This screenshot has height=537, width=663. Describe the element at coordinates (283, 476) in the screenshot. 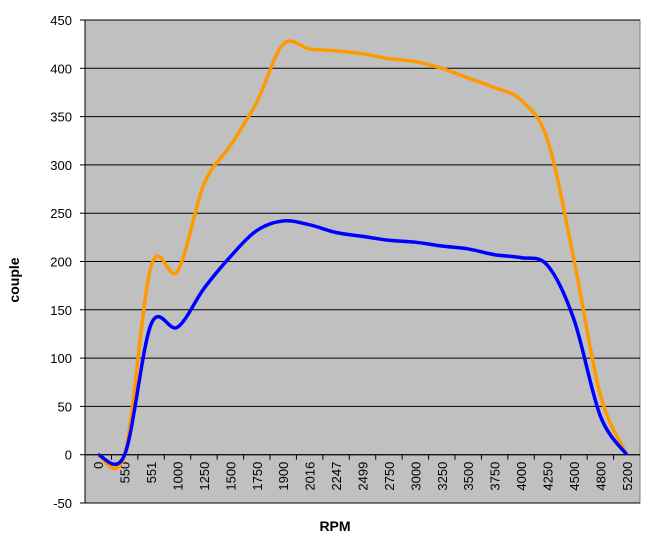

I see `x-tick-label: 1900` at that location.